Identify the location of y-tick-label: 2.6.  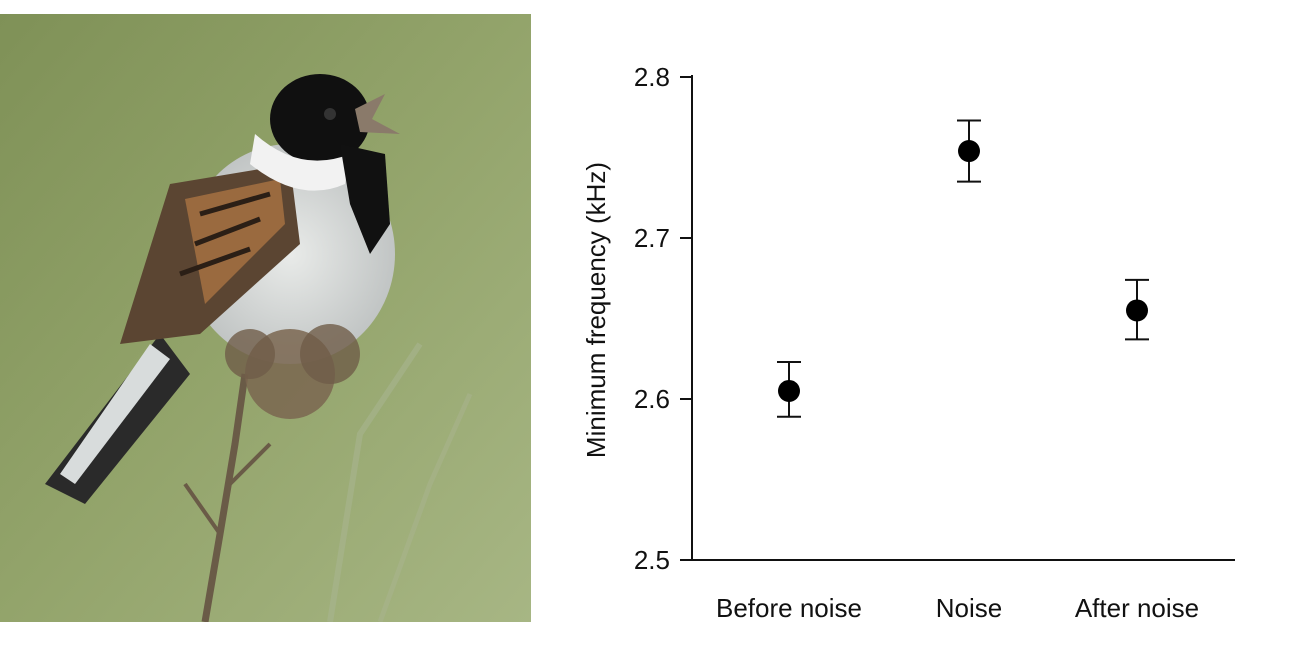
(652, 399).